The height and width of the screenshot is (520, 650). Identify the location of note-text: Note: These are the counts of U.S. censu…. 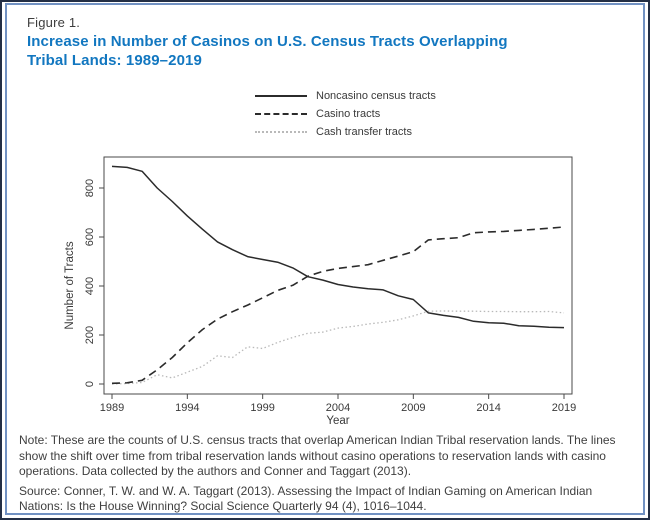
(317, 455).